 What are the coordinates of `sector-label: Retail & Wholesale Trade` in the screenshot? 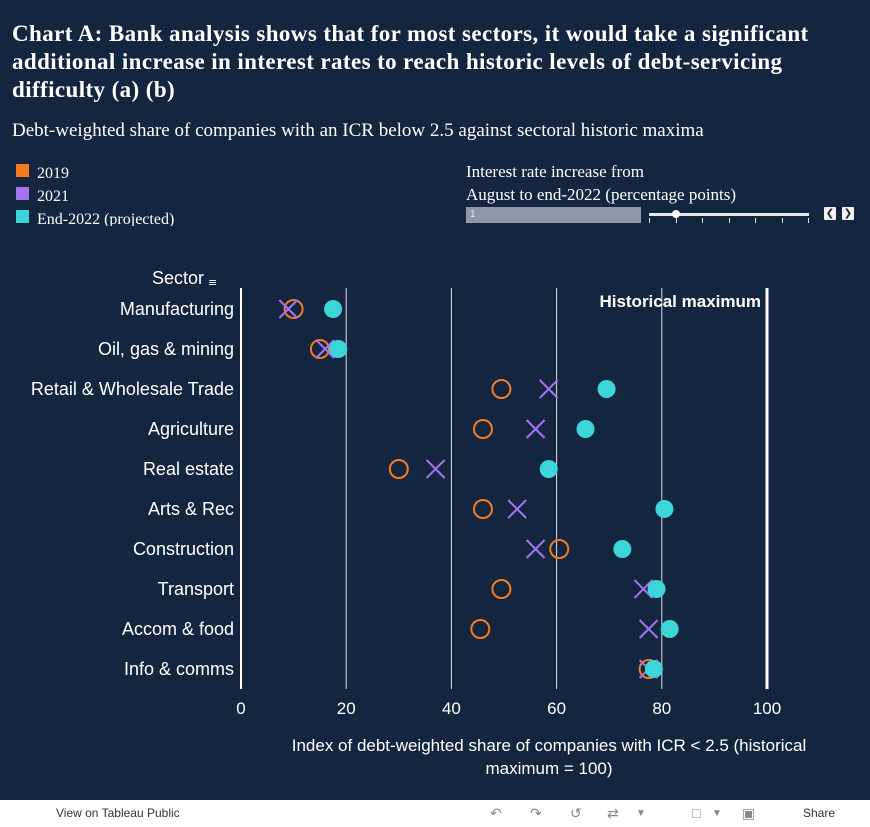 It's located at (132, 389).